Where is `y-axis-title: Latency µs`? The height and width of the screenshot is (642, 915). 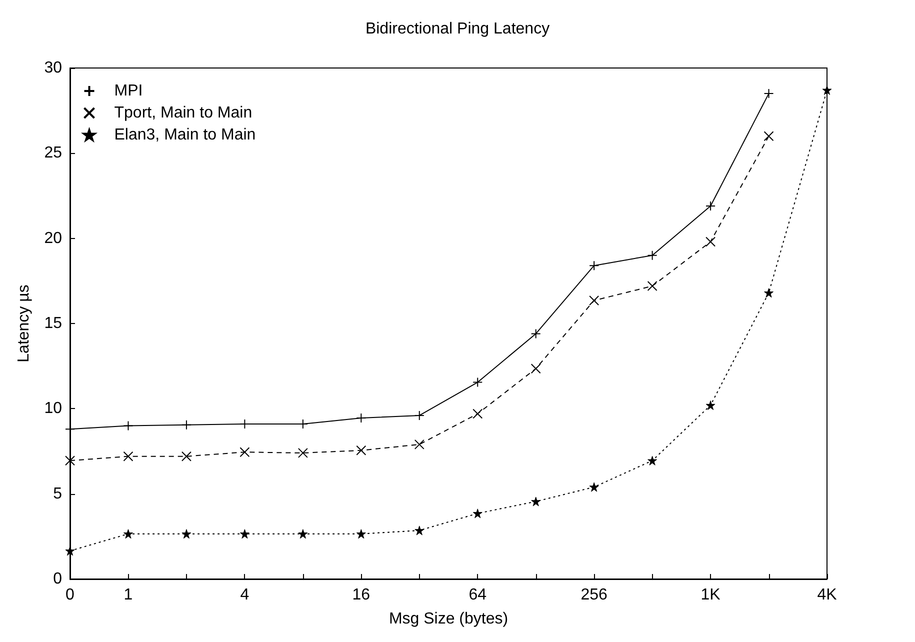 y-axis-title: Latency µs is located at coordinates (24, 323).